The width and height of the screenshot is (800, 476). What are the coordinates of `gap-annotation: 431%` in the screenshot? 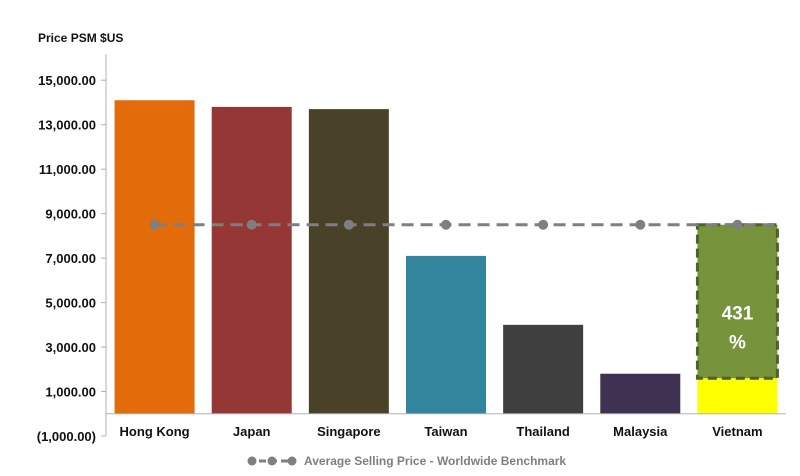 It's located at (737, 301).